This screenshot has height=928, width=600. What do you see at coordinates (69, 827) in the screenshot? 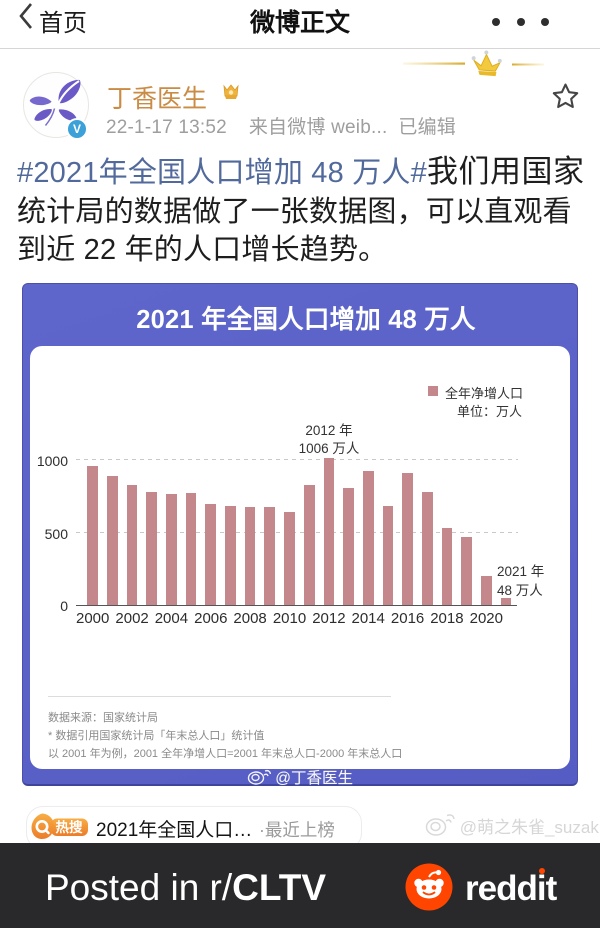
I see `svg-text: 热搜` at bounding box center [69, 827].